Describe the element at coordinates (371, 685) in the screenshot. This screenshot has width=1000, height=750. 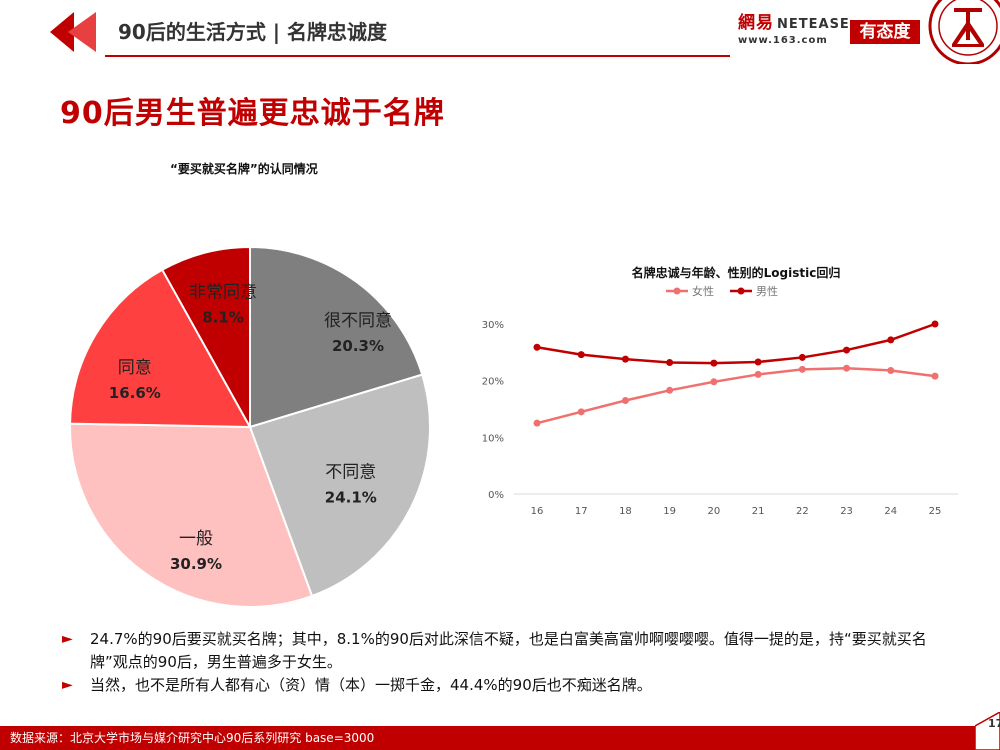
I see `bullet-text: 当然，也不是所有人都有心（资）情（本）一掷千金，44.4%的90后也不痴迷名牌。` at that location.